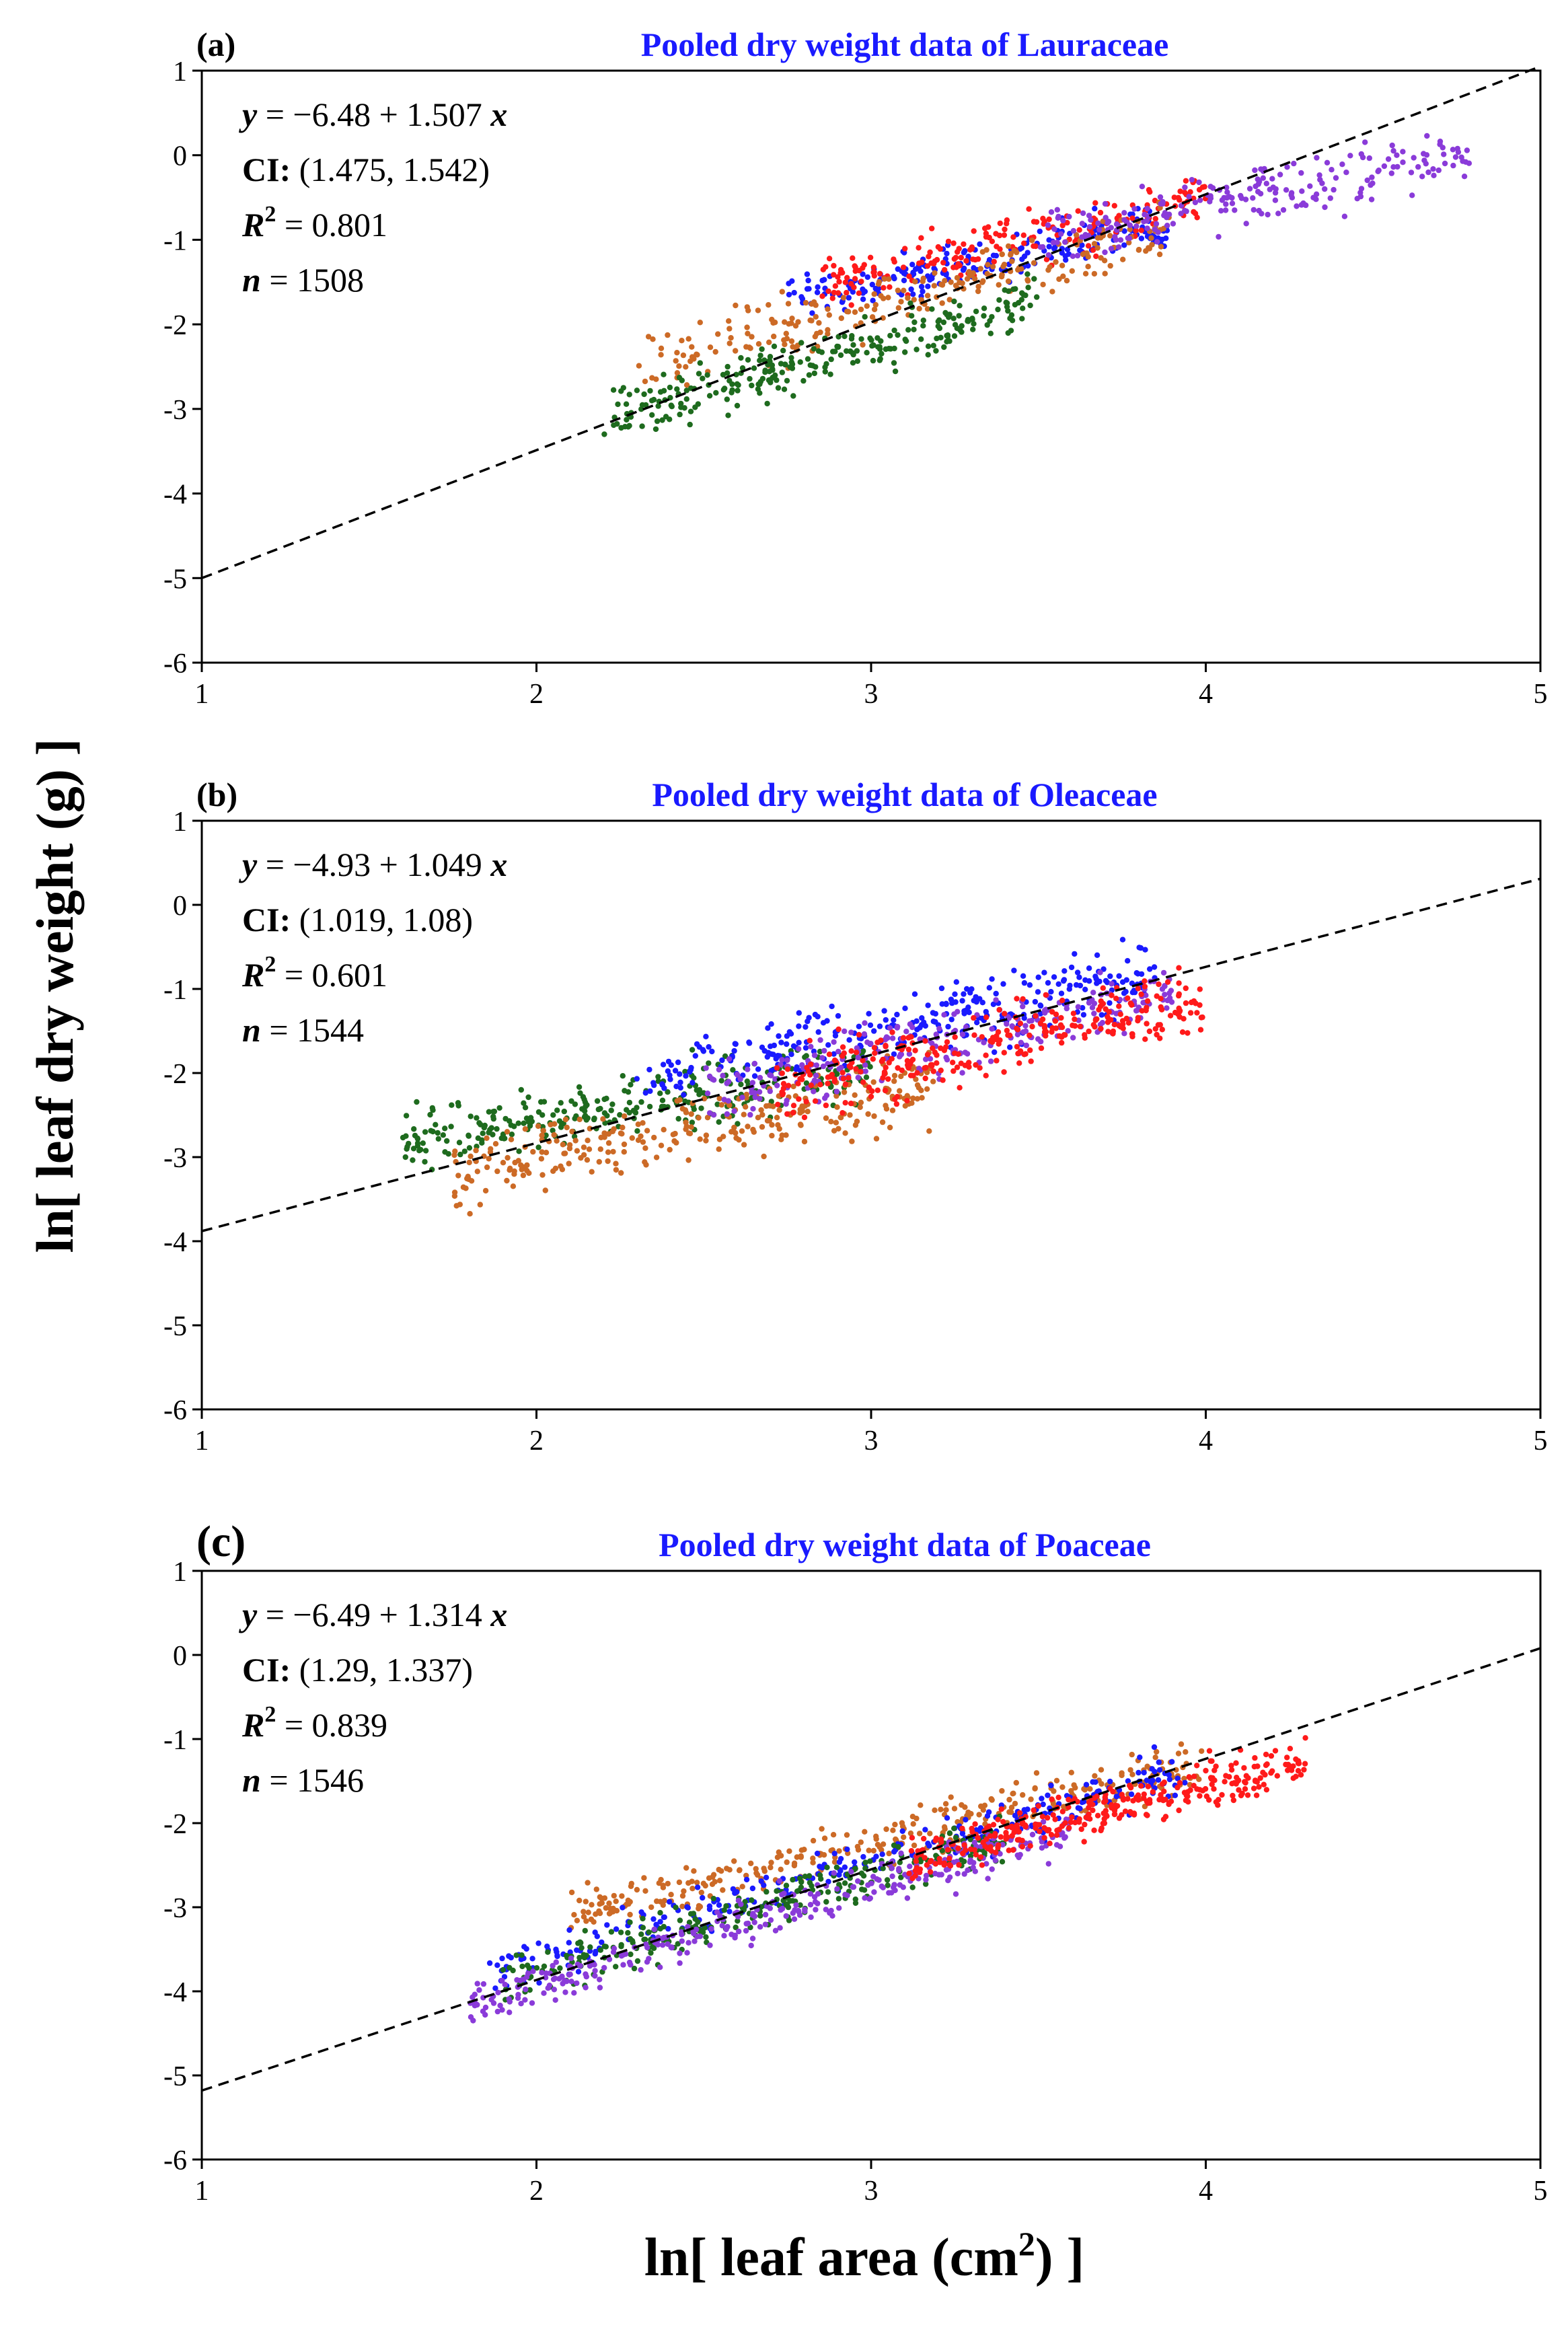 The width and height of the screenshot is (1568, 2325). I want to click on panel-label: (c), so click(221, 1542).